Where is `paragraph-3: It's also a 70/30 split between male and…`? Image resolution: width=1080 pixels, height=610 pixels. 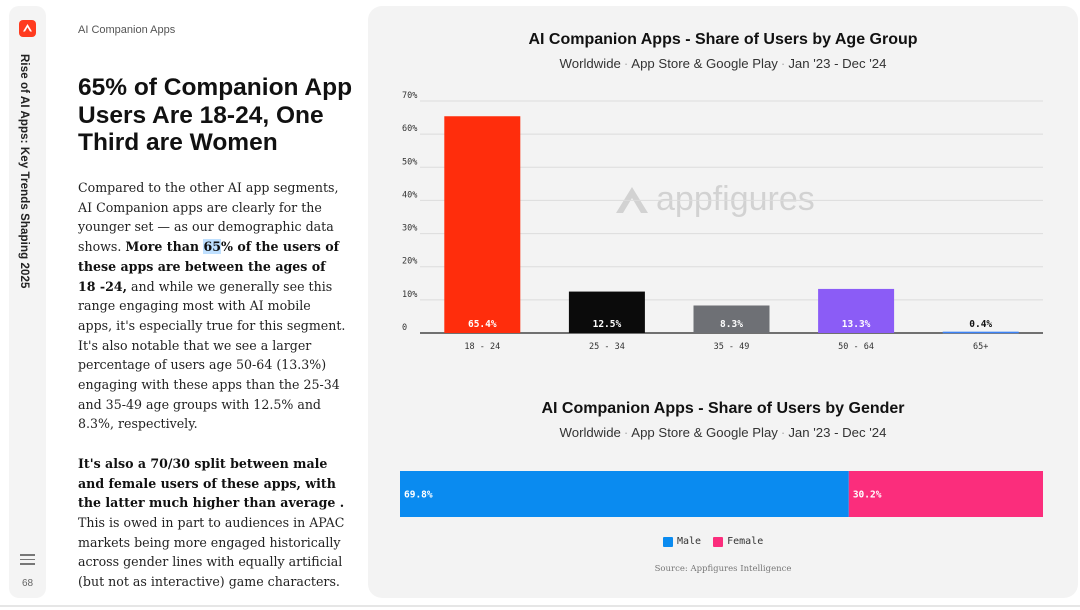
paragraph-3: It's also a 70/30 split between male and… is located at coordinates (211, 522).